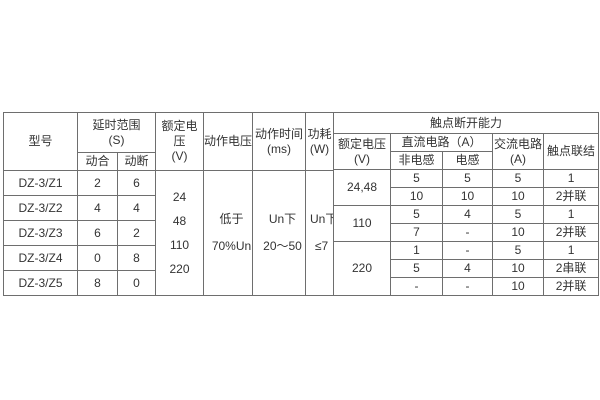 The image size is (600, 400). Describe the element at coordinates (136, 258) in the screenshot. I see `delay-off-cell: 8` at that location.